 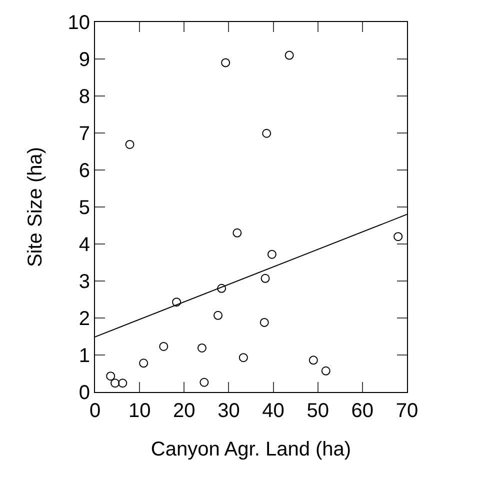 What do you see at coordinates (362, 411) in the screenshot?
I see `x-tick-label: 60` at bounding box center [362, 411].